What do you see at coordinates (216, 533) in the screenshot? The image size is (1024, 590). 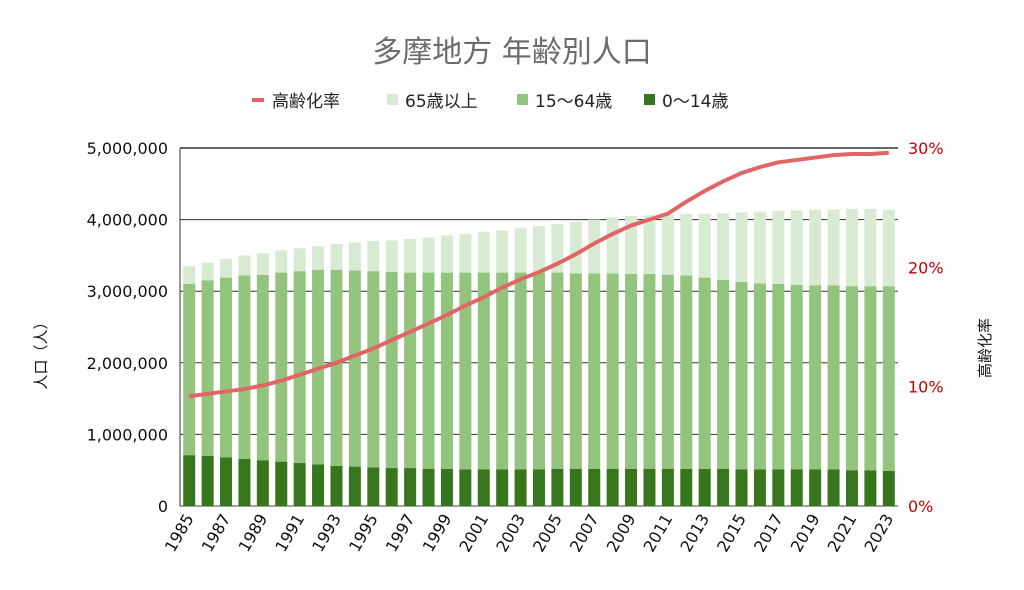 I see `x-tick-label: 1987` at bounding box center [216, 533].